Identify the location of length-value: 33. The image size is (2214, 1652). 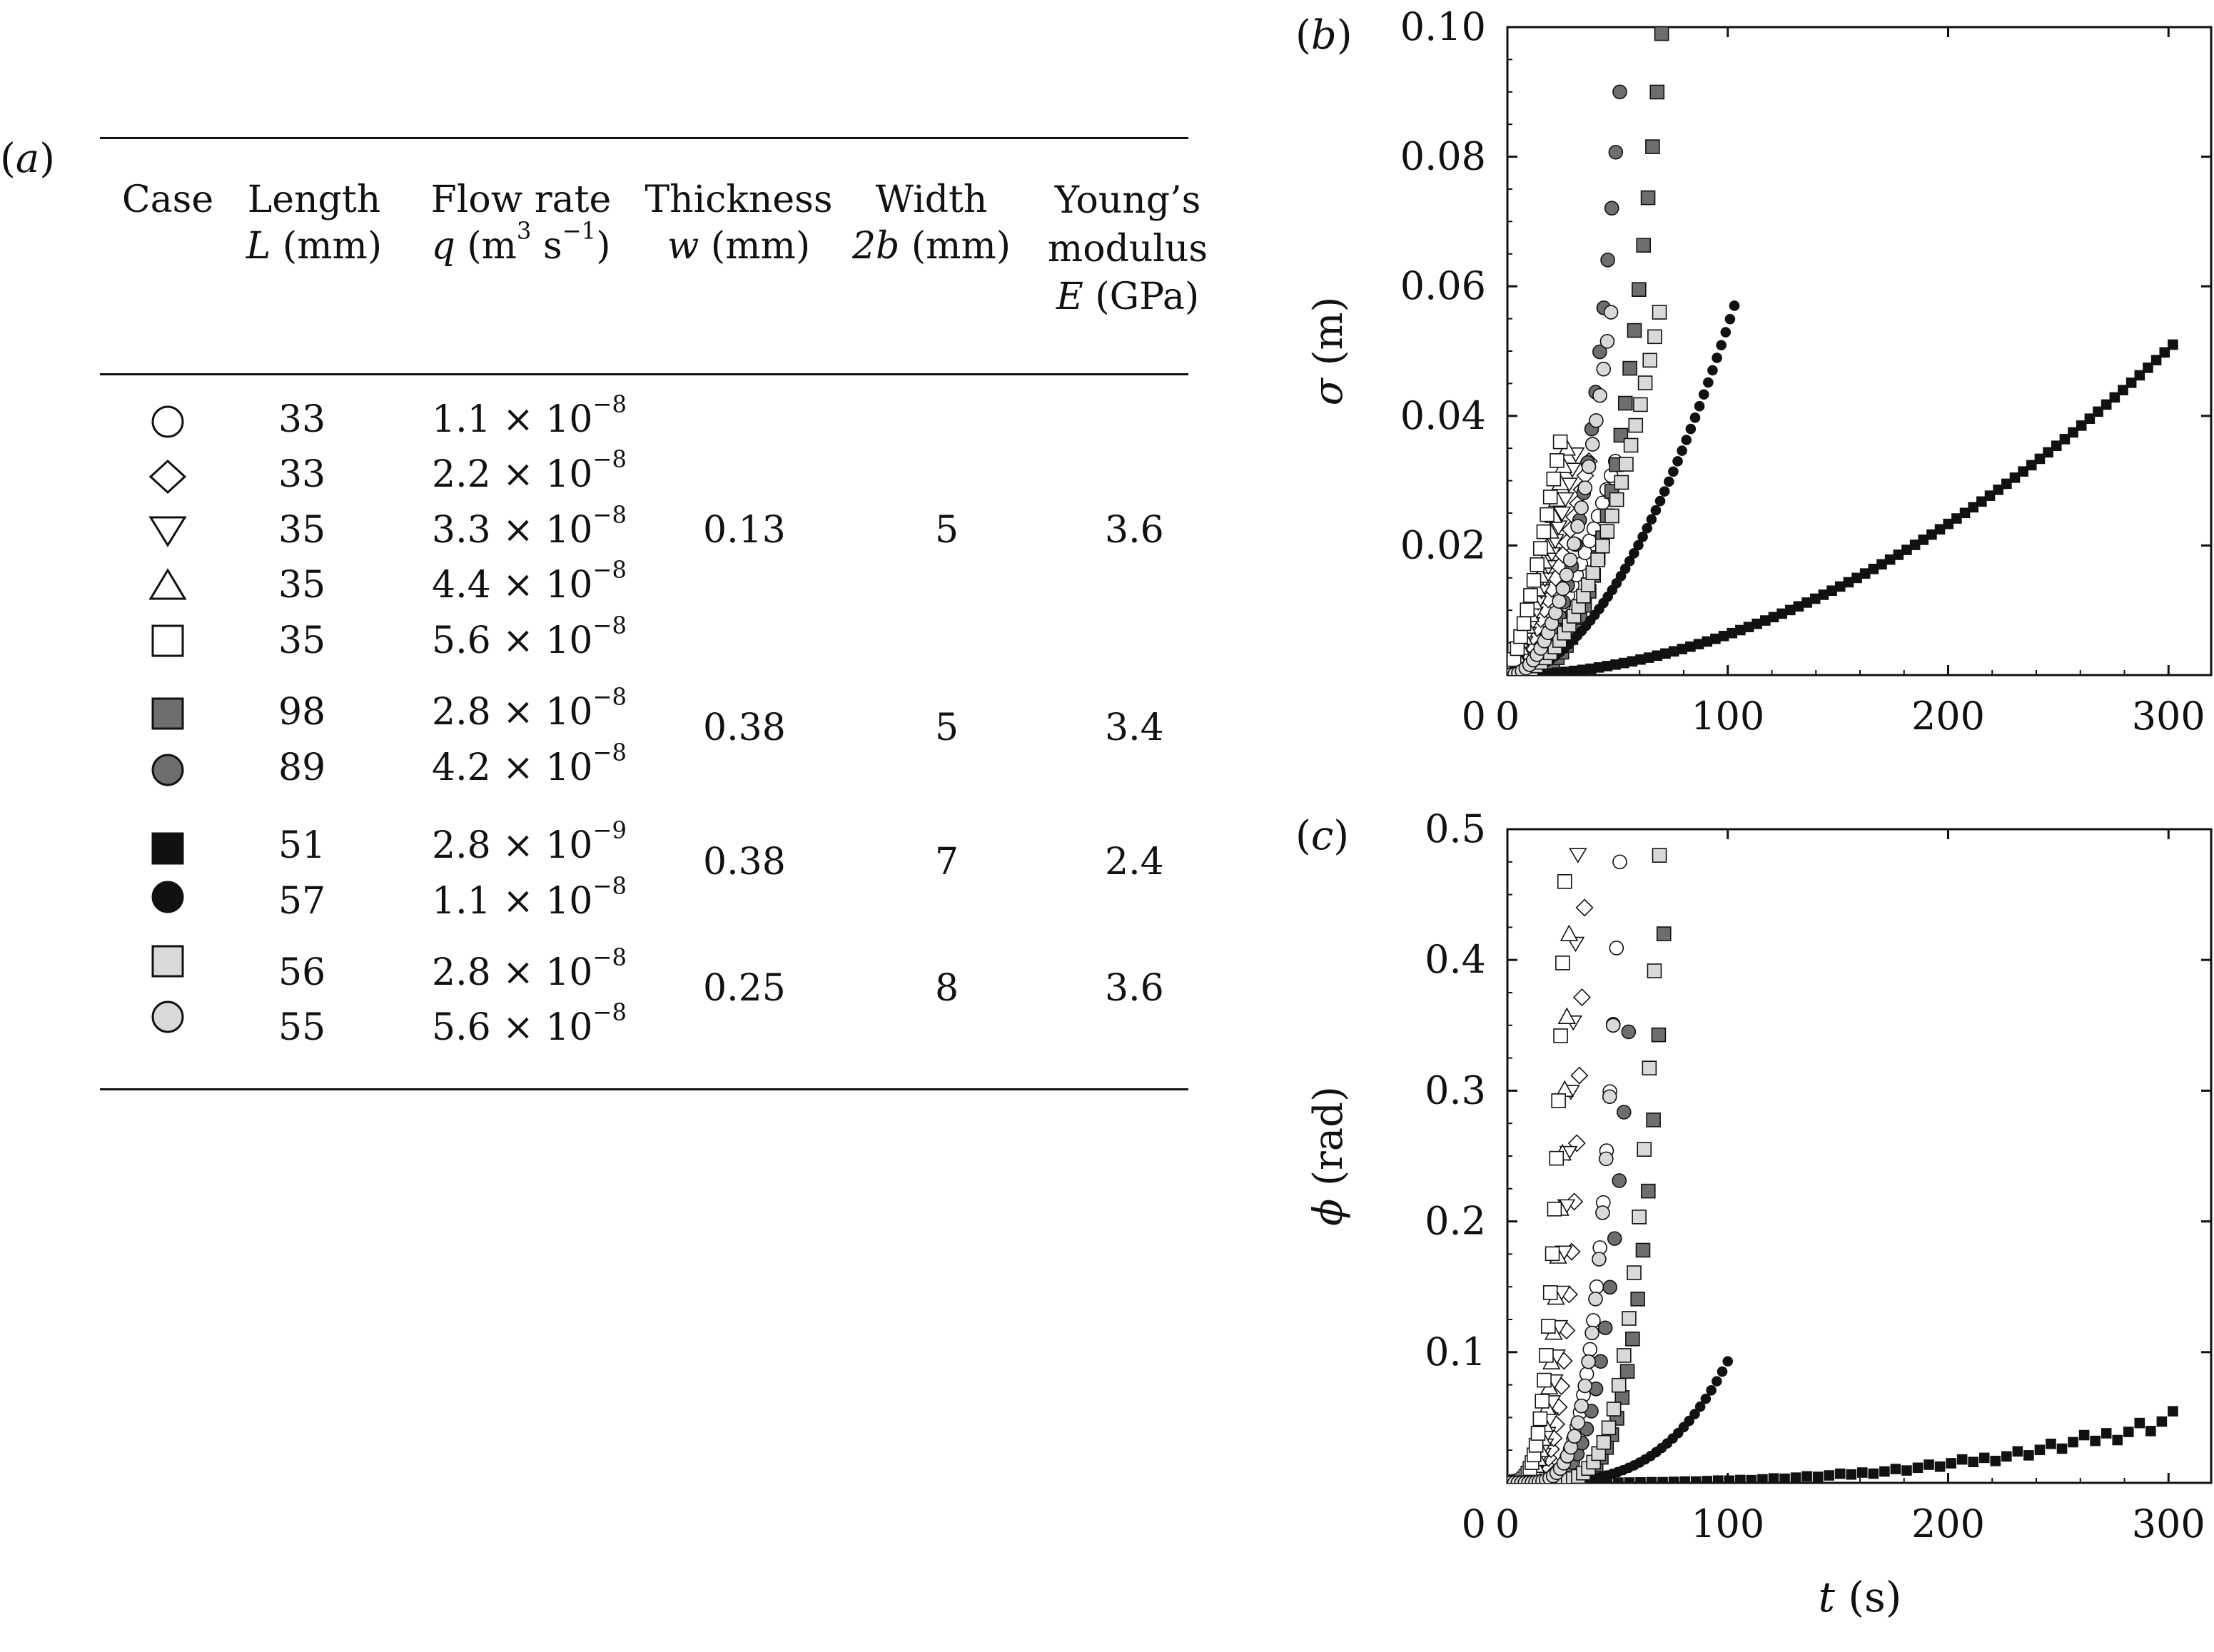
(302, 474).